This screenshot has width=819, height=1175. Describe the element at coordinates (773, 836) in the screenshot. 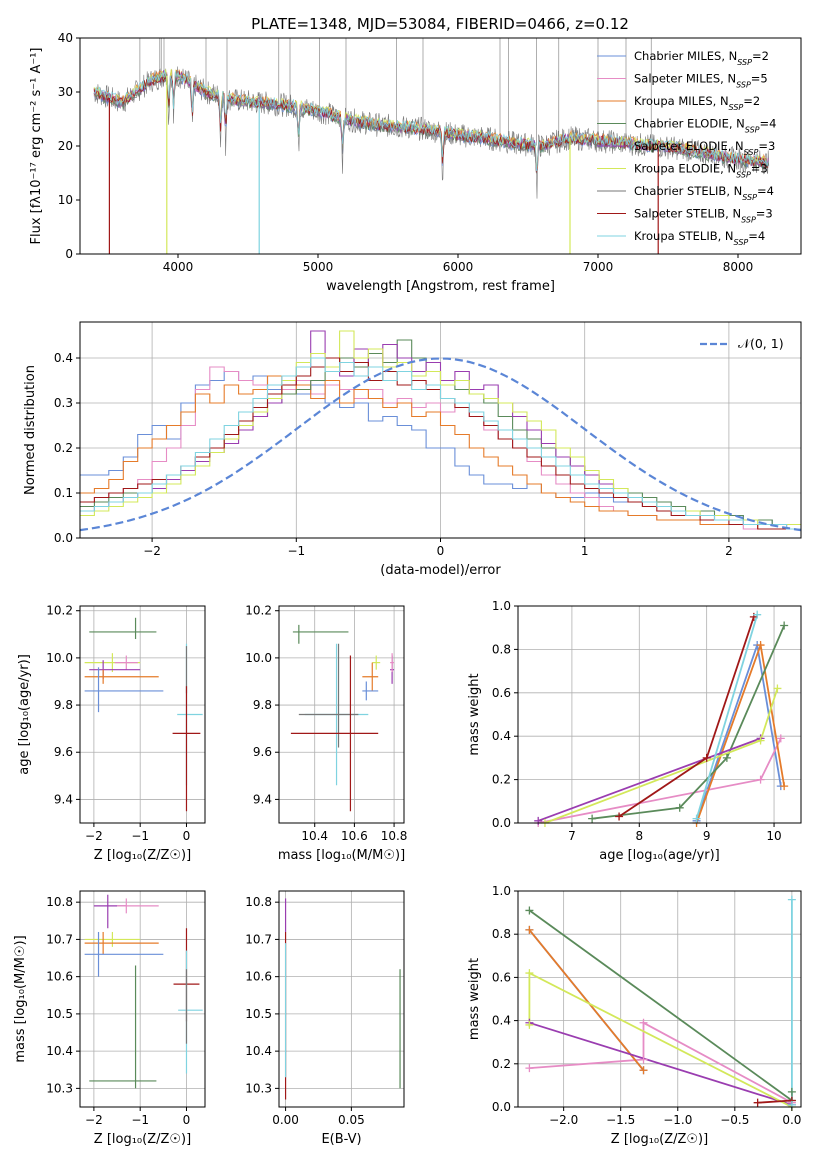

I see `x-tick-label: 10` at that location.